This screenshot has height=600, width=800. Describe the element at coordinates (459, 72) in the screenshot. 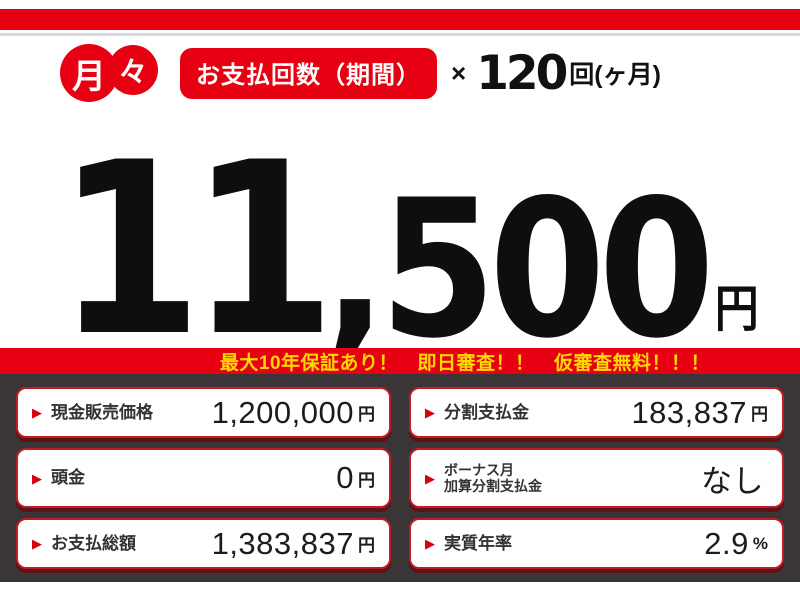

I see `multiply-sign: ×` at that location.